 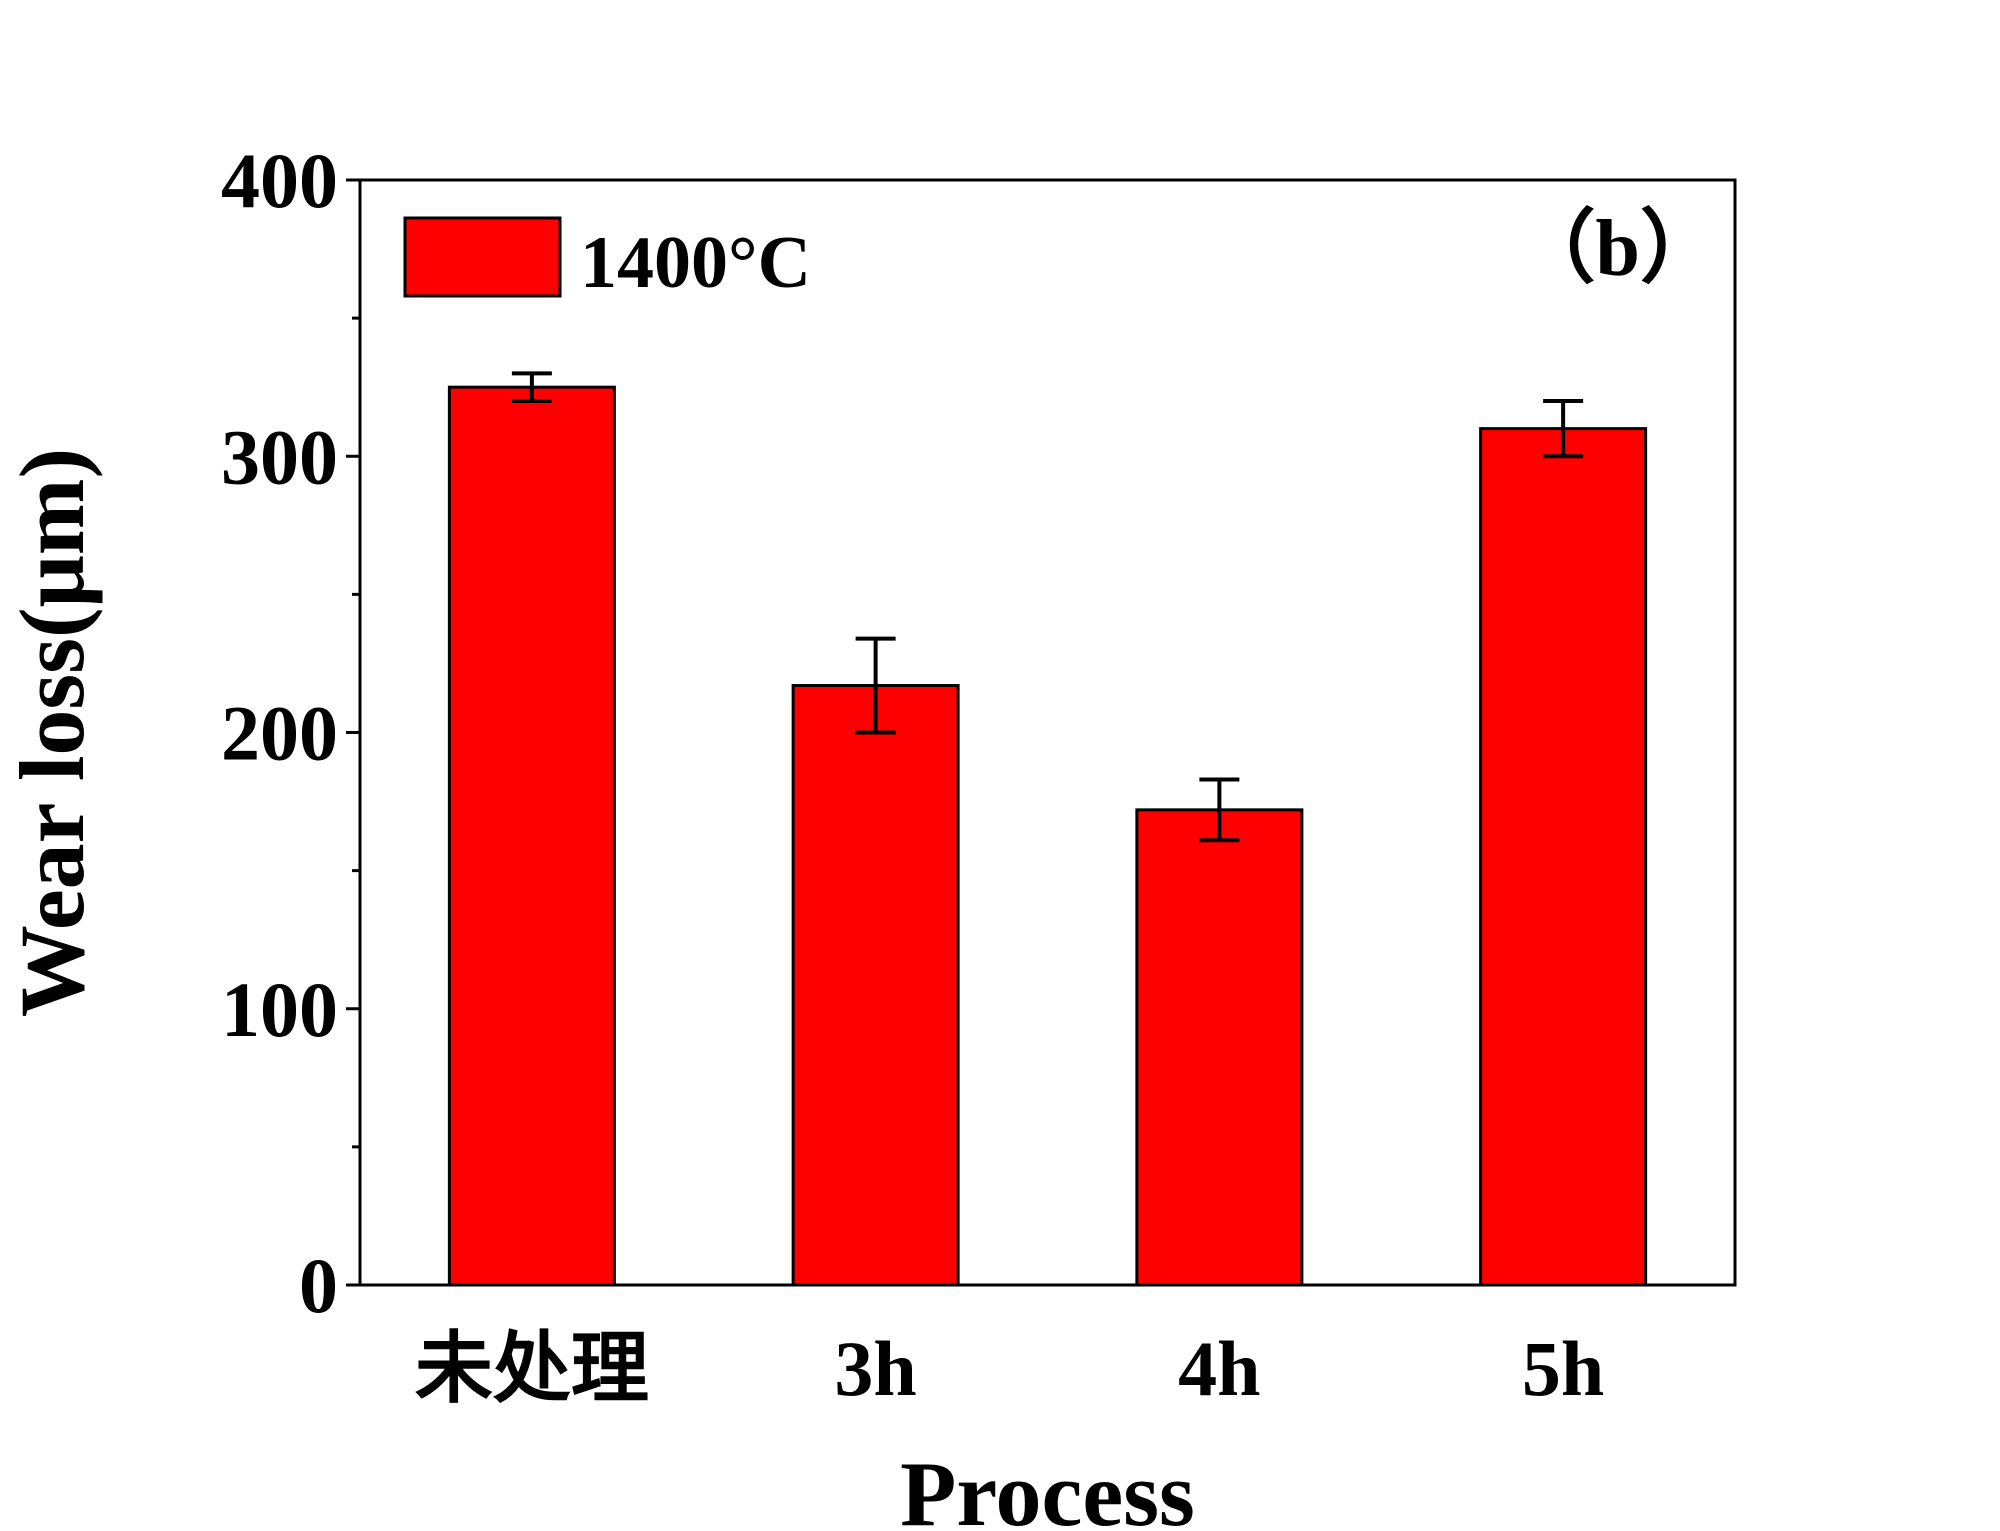 What do you see at coordinates (875, 685) in the screenshot?
I see `error-bar-3h` at bounding box center [875, 685].